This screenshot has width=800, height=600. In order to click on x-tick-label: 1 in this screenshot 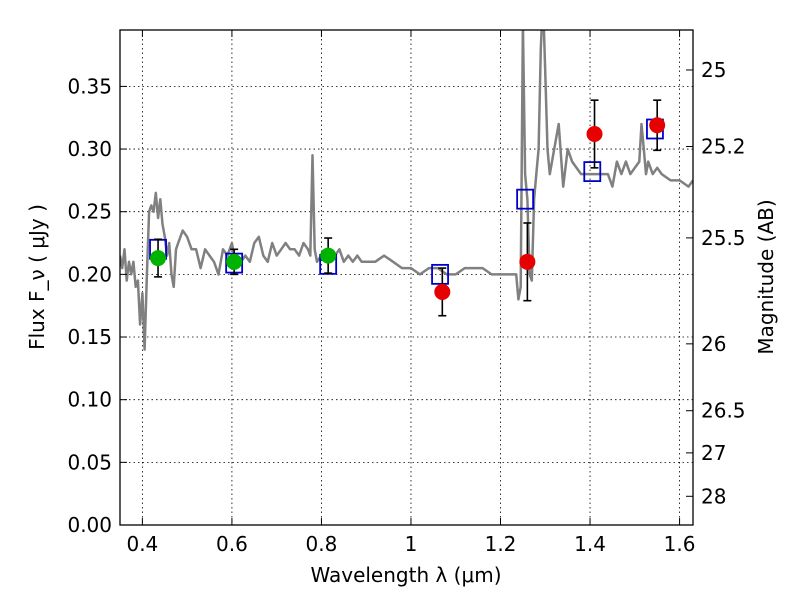, I will do `click(411, 544)`.